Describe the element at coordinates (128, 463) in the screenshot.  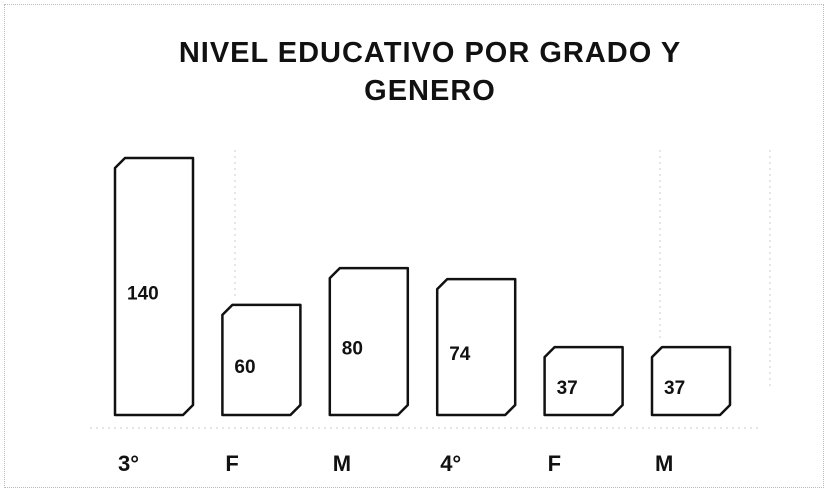
I see `x-tick-label: 3°` at that location.